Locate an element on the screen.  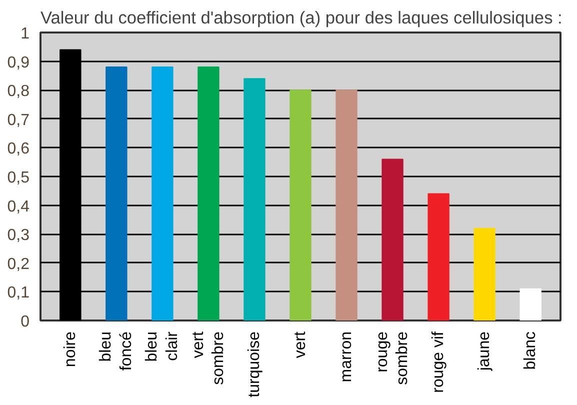
y-tick-label: 1 is located at coordinates (25, 34).